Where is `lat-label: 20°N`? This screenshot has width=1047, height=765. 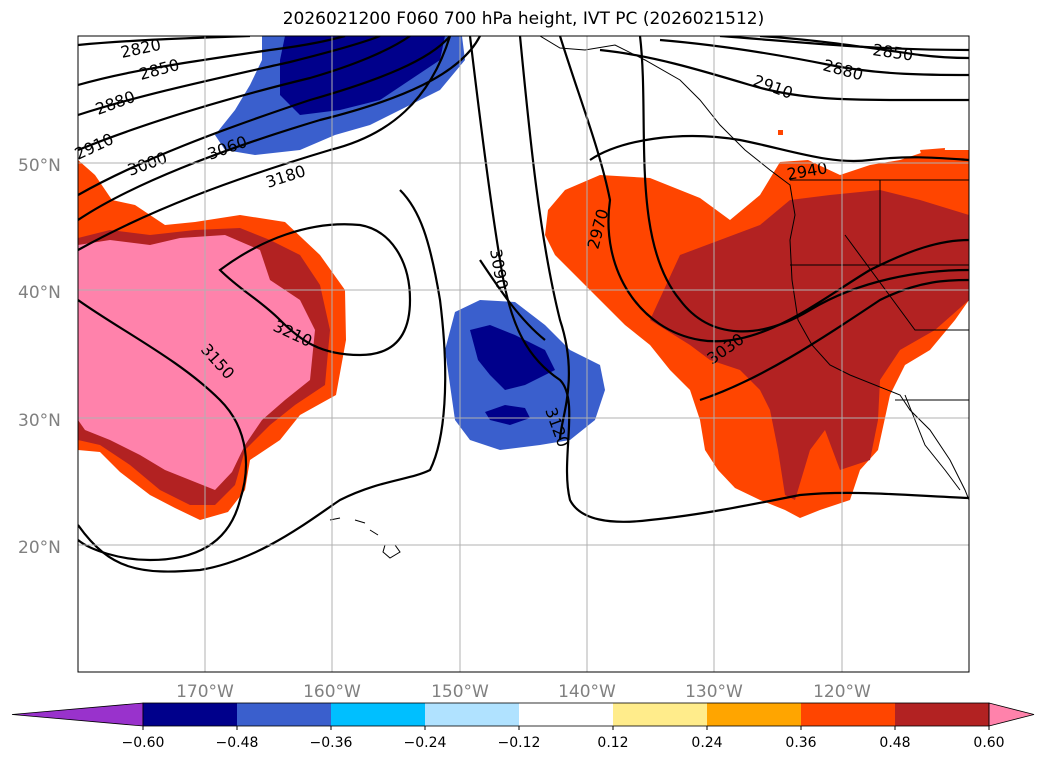 lat-label: 20°N is located at coordinates (39, 548).